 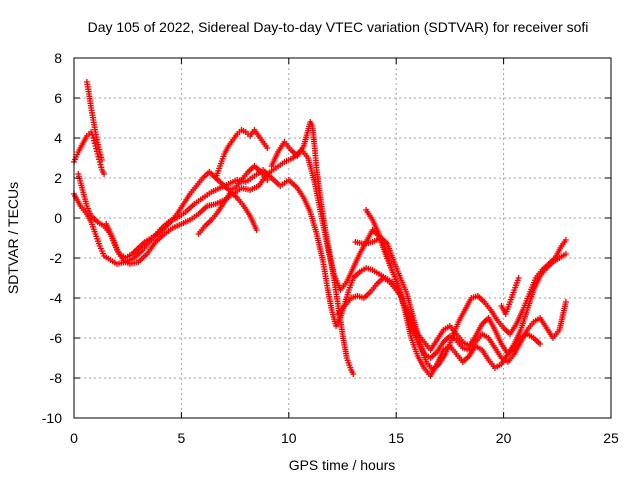 I want to click on y-tick-label: -8, so click(x=56, y=378).